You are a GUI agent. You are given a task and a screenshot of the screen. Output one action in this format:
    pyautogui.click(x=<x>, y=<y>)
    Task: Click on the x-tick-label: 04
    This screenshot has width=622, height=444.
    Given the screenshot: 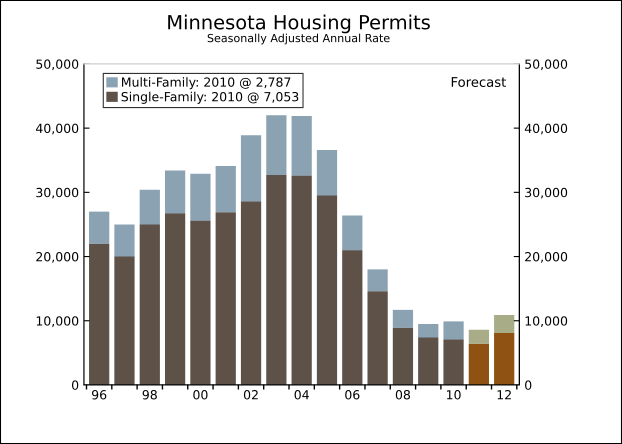 What is the action you would take?
    pyautogui.click(x=301, y=395)
    